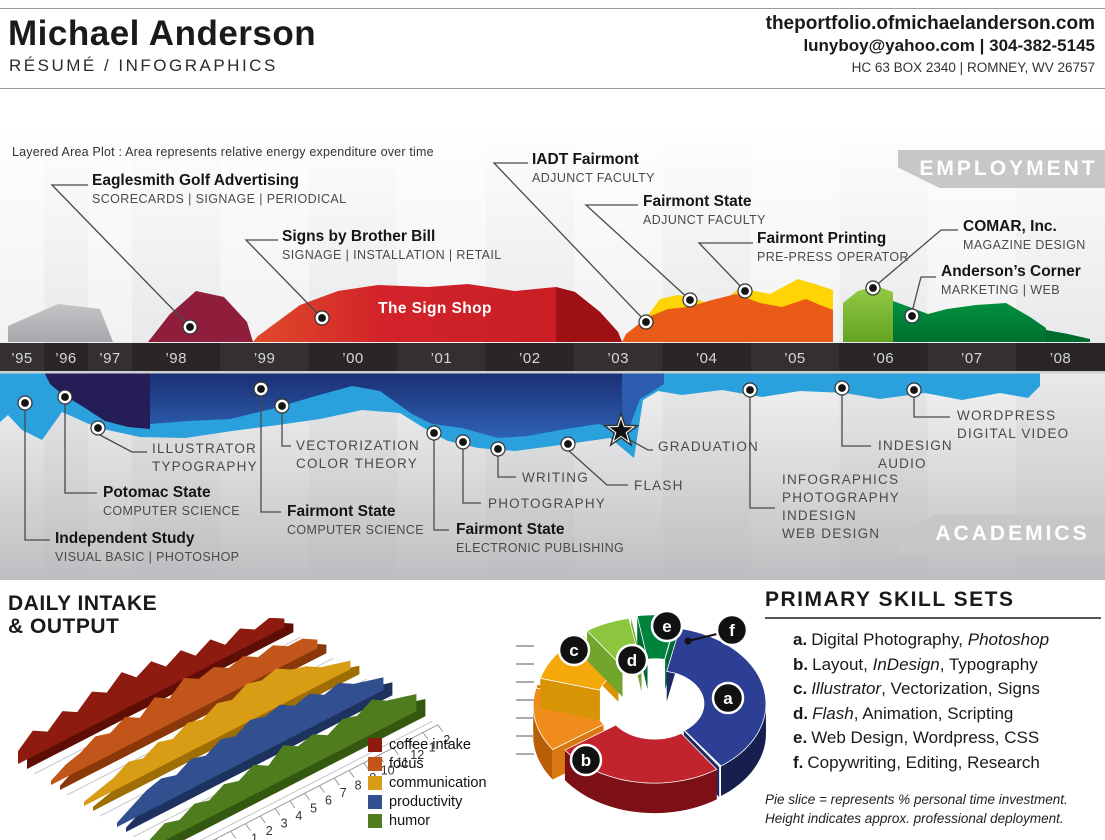  I want to click on sign-shop-label: The Sign Shop, so click(435, 308).